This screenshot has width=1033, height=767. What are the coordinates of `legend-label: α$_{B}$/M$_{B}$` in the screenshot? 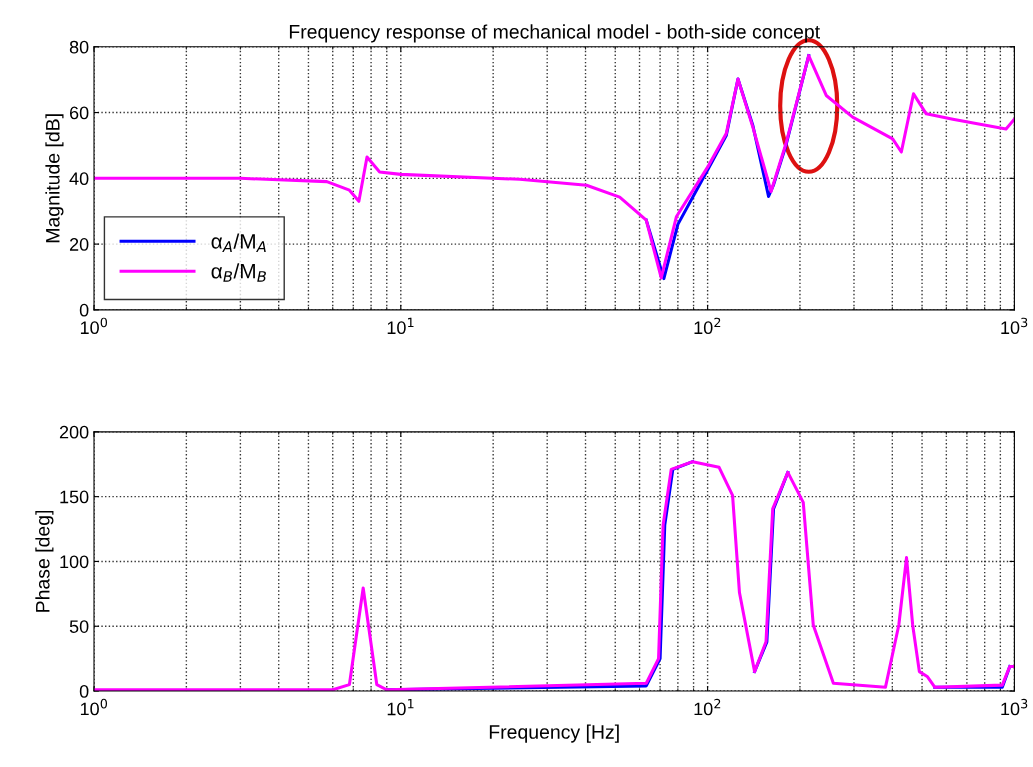 It's located at (238, 272).